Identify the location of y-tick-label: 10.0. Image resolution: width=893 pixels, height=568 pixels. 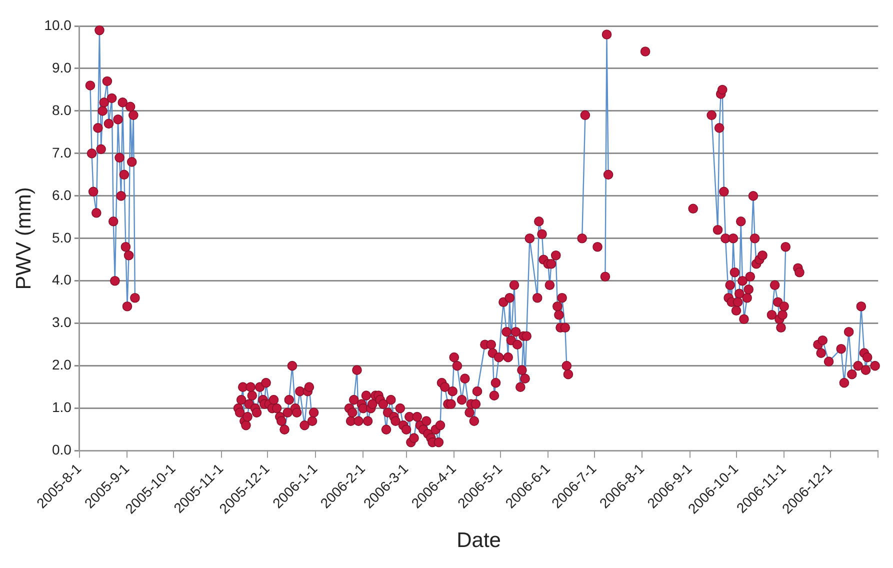
(58, 24).